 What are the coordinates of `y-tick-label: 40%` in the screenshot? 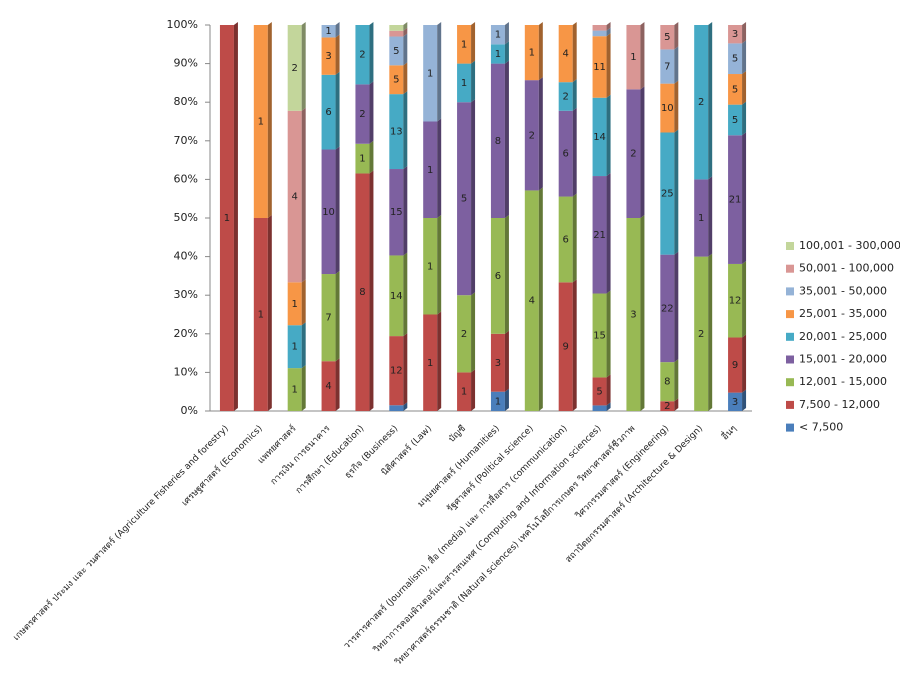 It's located at (186, 256).